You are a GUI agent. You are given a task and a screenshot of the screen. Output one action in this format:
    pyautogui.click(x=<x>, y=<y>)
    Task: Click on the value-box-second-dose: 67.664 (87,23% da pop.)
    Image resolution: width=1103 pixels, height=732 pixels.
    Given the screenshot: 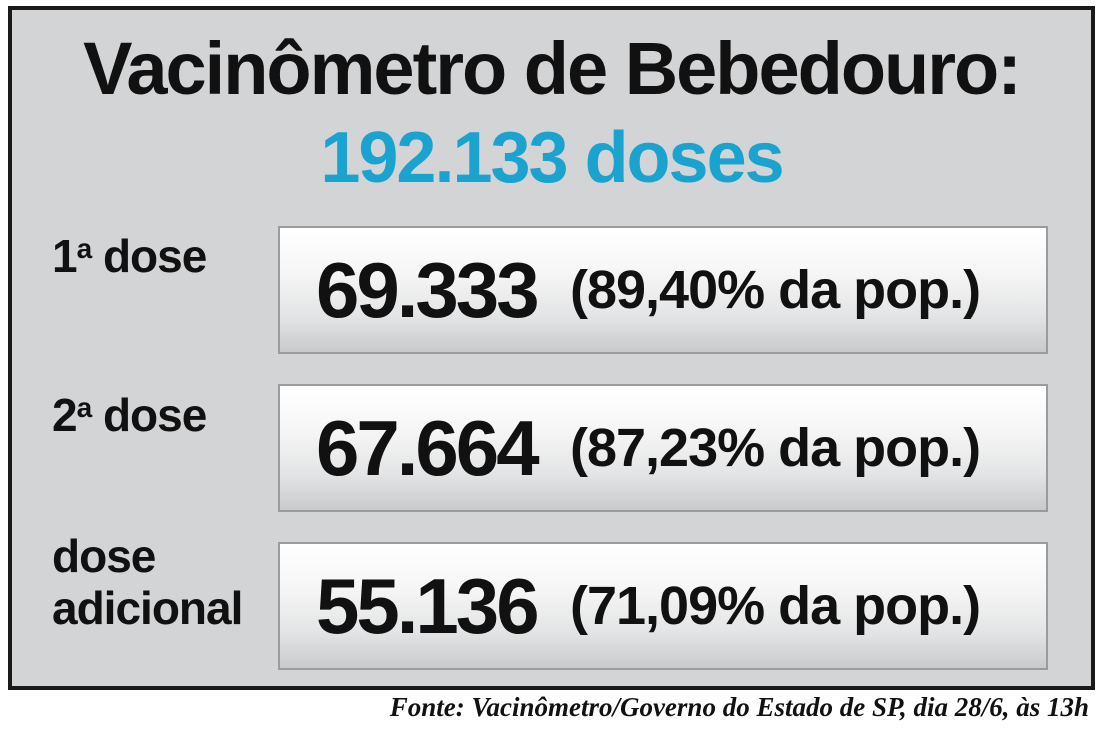 What is the action you would take?
    pyautogui.click(x=663, y=448)
    